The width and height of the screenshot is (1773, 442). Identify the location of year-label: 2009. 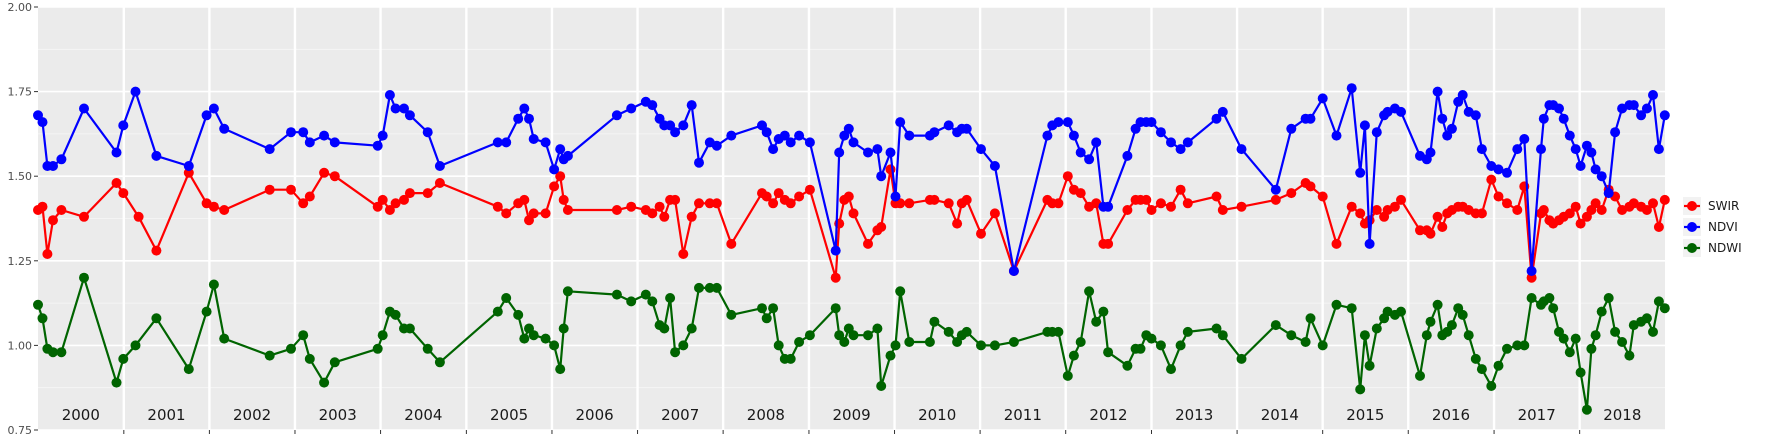
(852, 415).